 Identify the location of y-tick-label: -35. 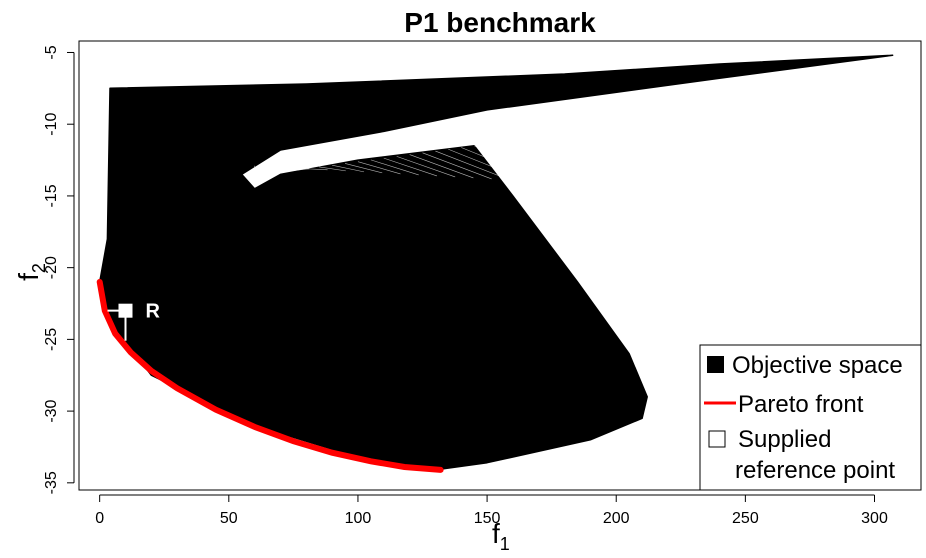
(51, 482).